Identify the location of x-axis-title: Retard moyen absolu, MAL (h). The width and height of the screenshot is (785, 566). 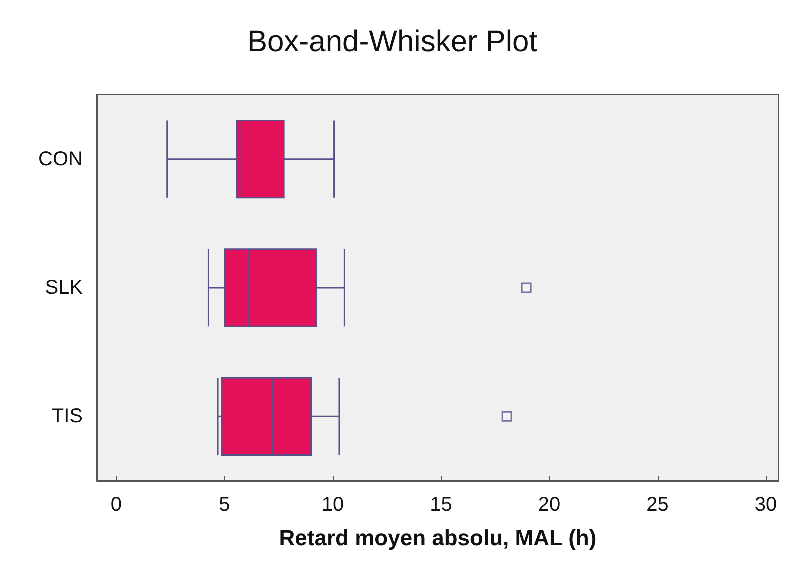
(438, 538).